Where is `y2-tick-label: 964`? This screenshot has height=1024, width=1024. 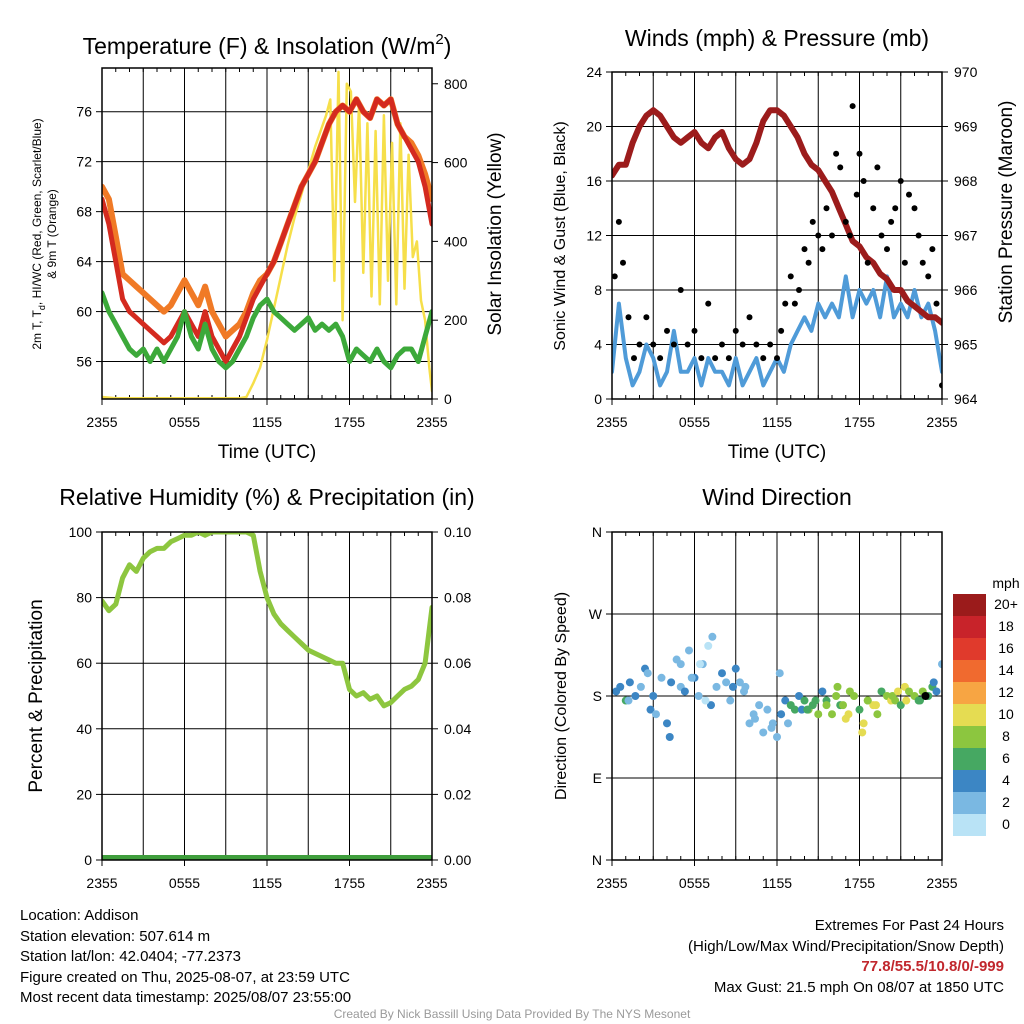
y2-tick-label: 964 is located at coordinates (966, 399).